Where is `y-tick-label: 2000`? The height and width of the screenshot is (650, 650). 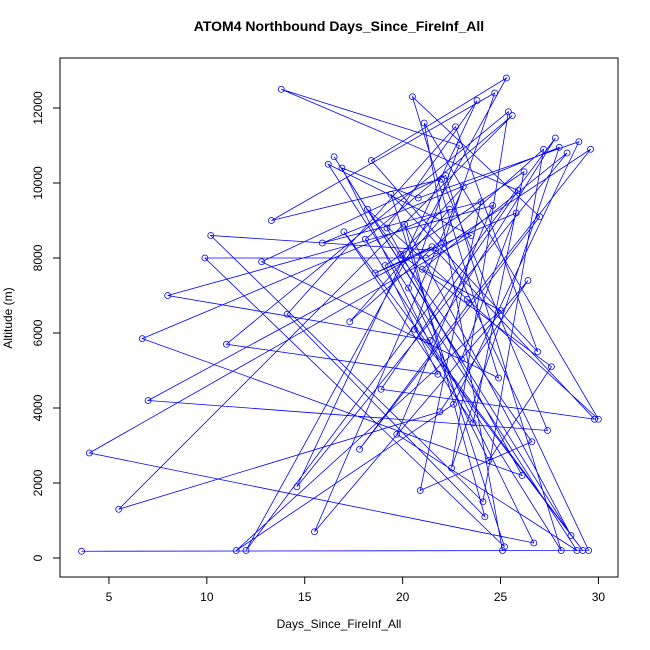 y-tick-label: 2000 is located at coordinates (38, 482).